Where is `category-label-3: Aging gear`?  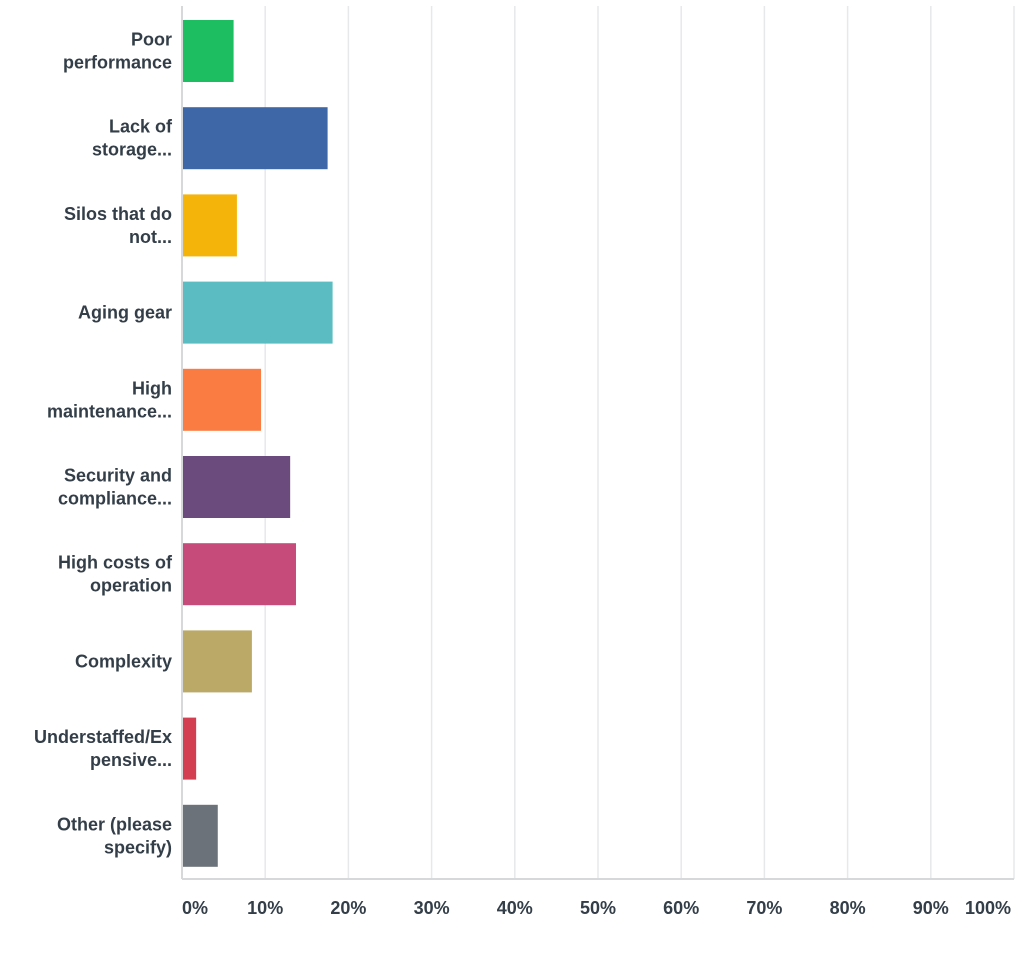
category-label-3: Aging gear is located at coordinates (125, 313).